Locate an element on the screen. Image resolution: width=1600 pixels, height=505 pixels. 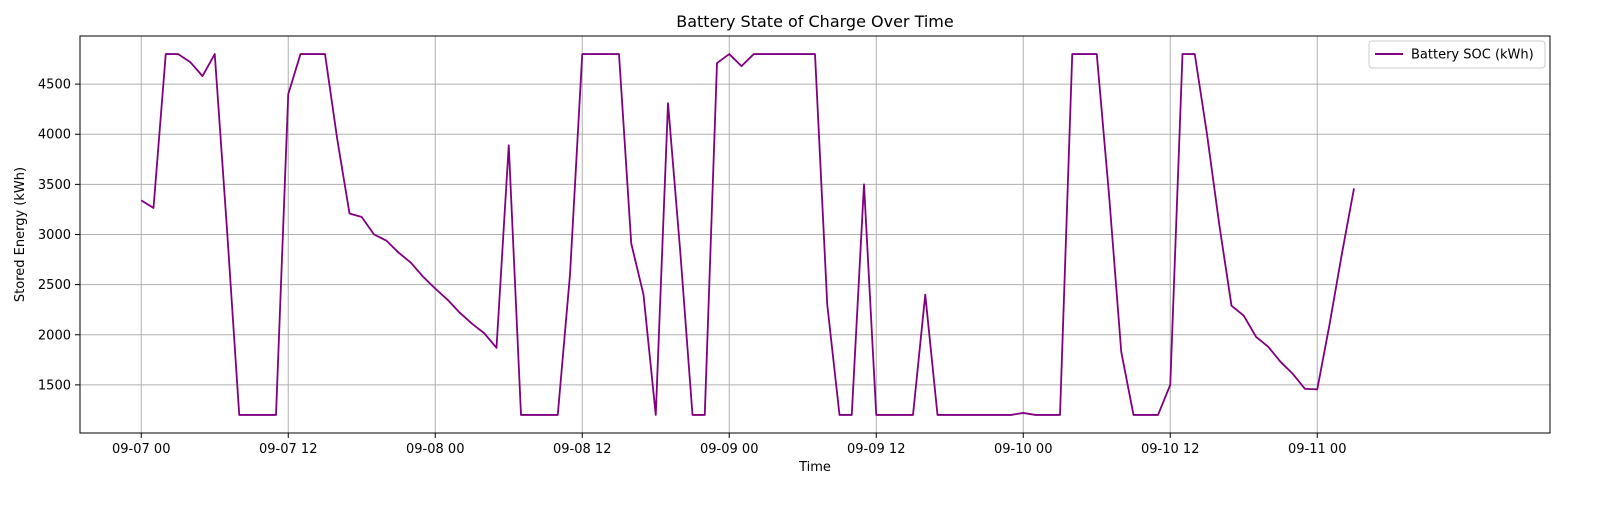
x-tick-label: 09-11 00 is located at coordinates (1317, 449).